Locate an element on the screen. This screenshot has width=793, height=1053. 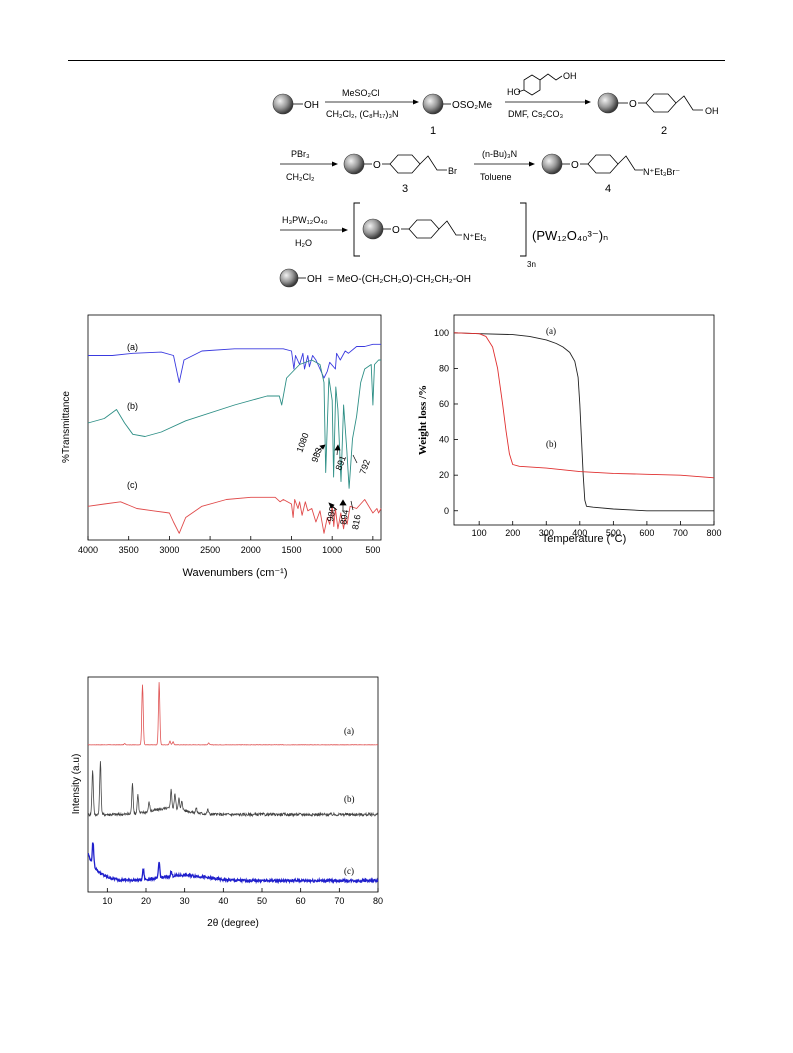
tga-x-axis-label: Temperature (°C) is located at coordinates (584, 539).